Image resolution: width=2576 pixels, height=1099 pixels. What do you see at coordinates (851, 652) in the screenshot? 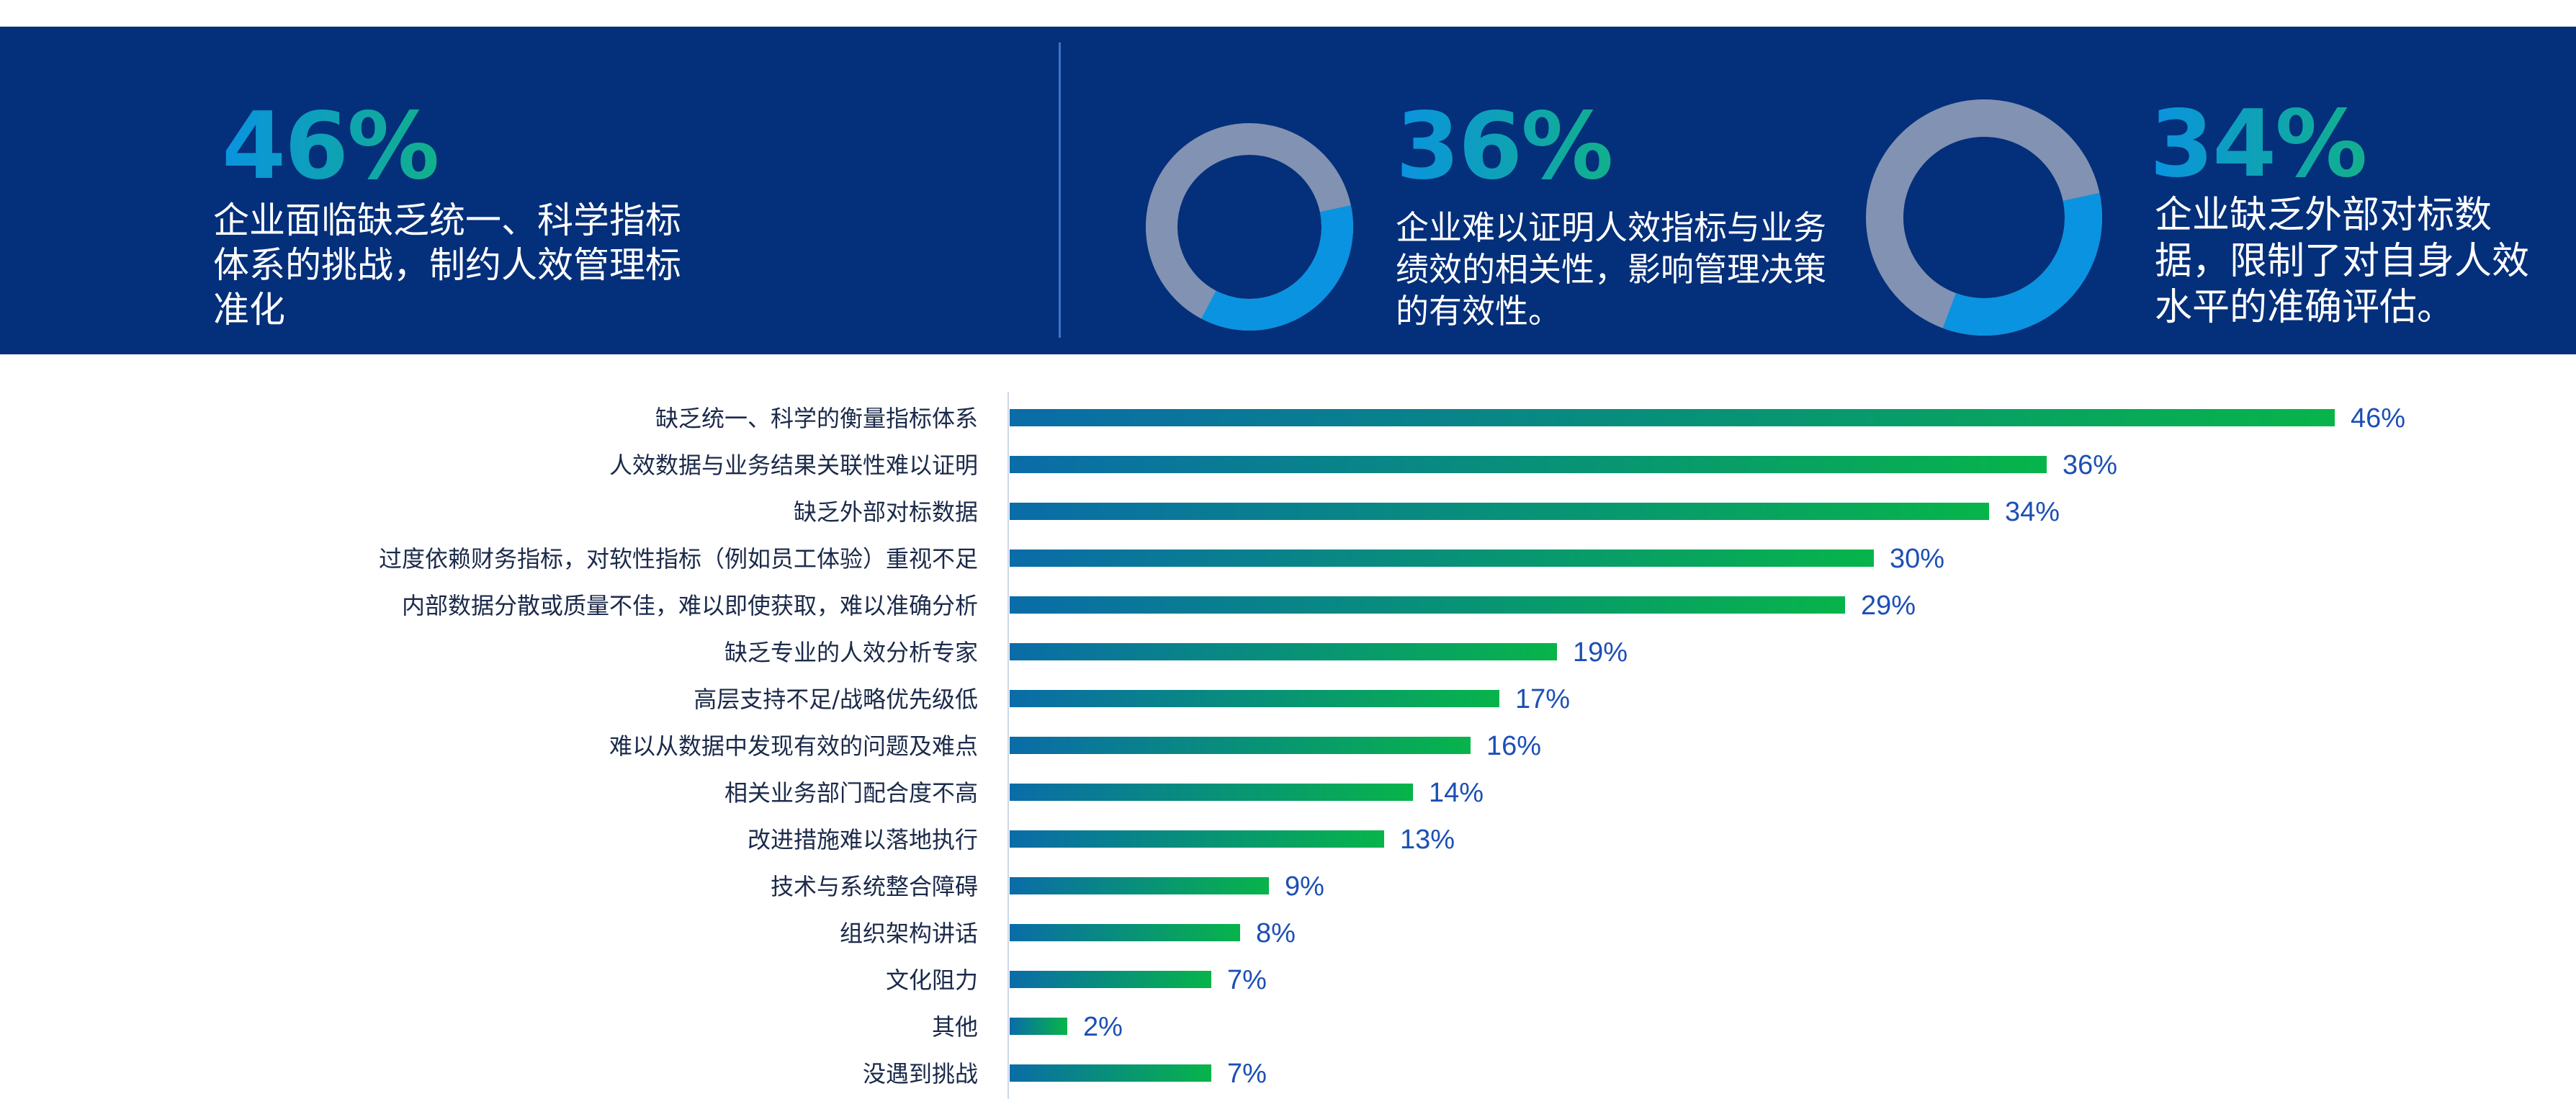
I see `category-label: 缺乏专业的人效分析专家` at bounding box center [851, 652].